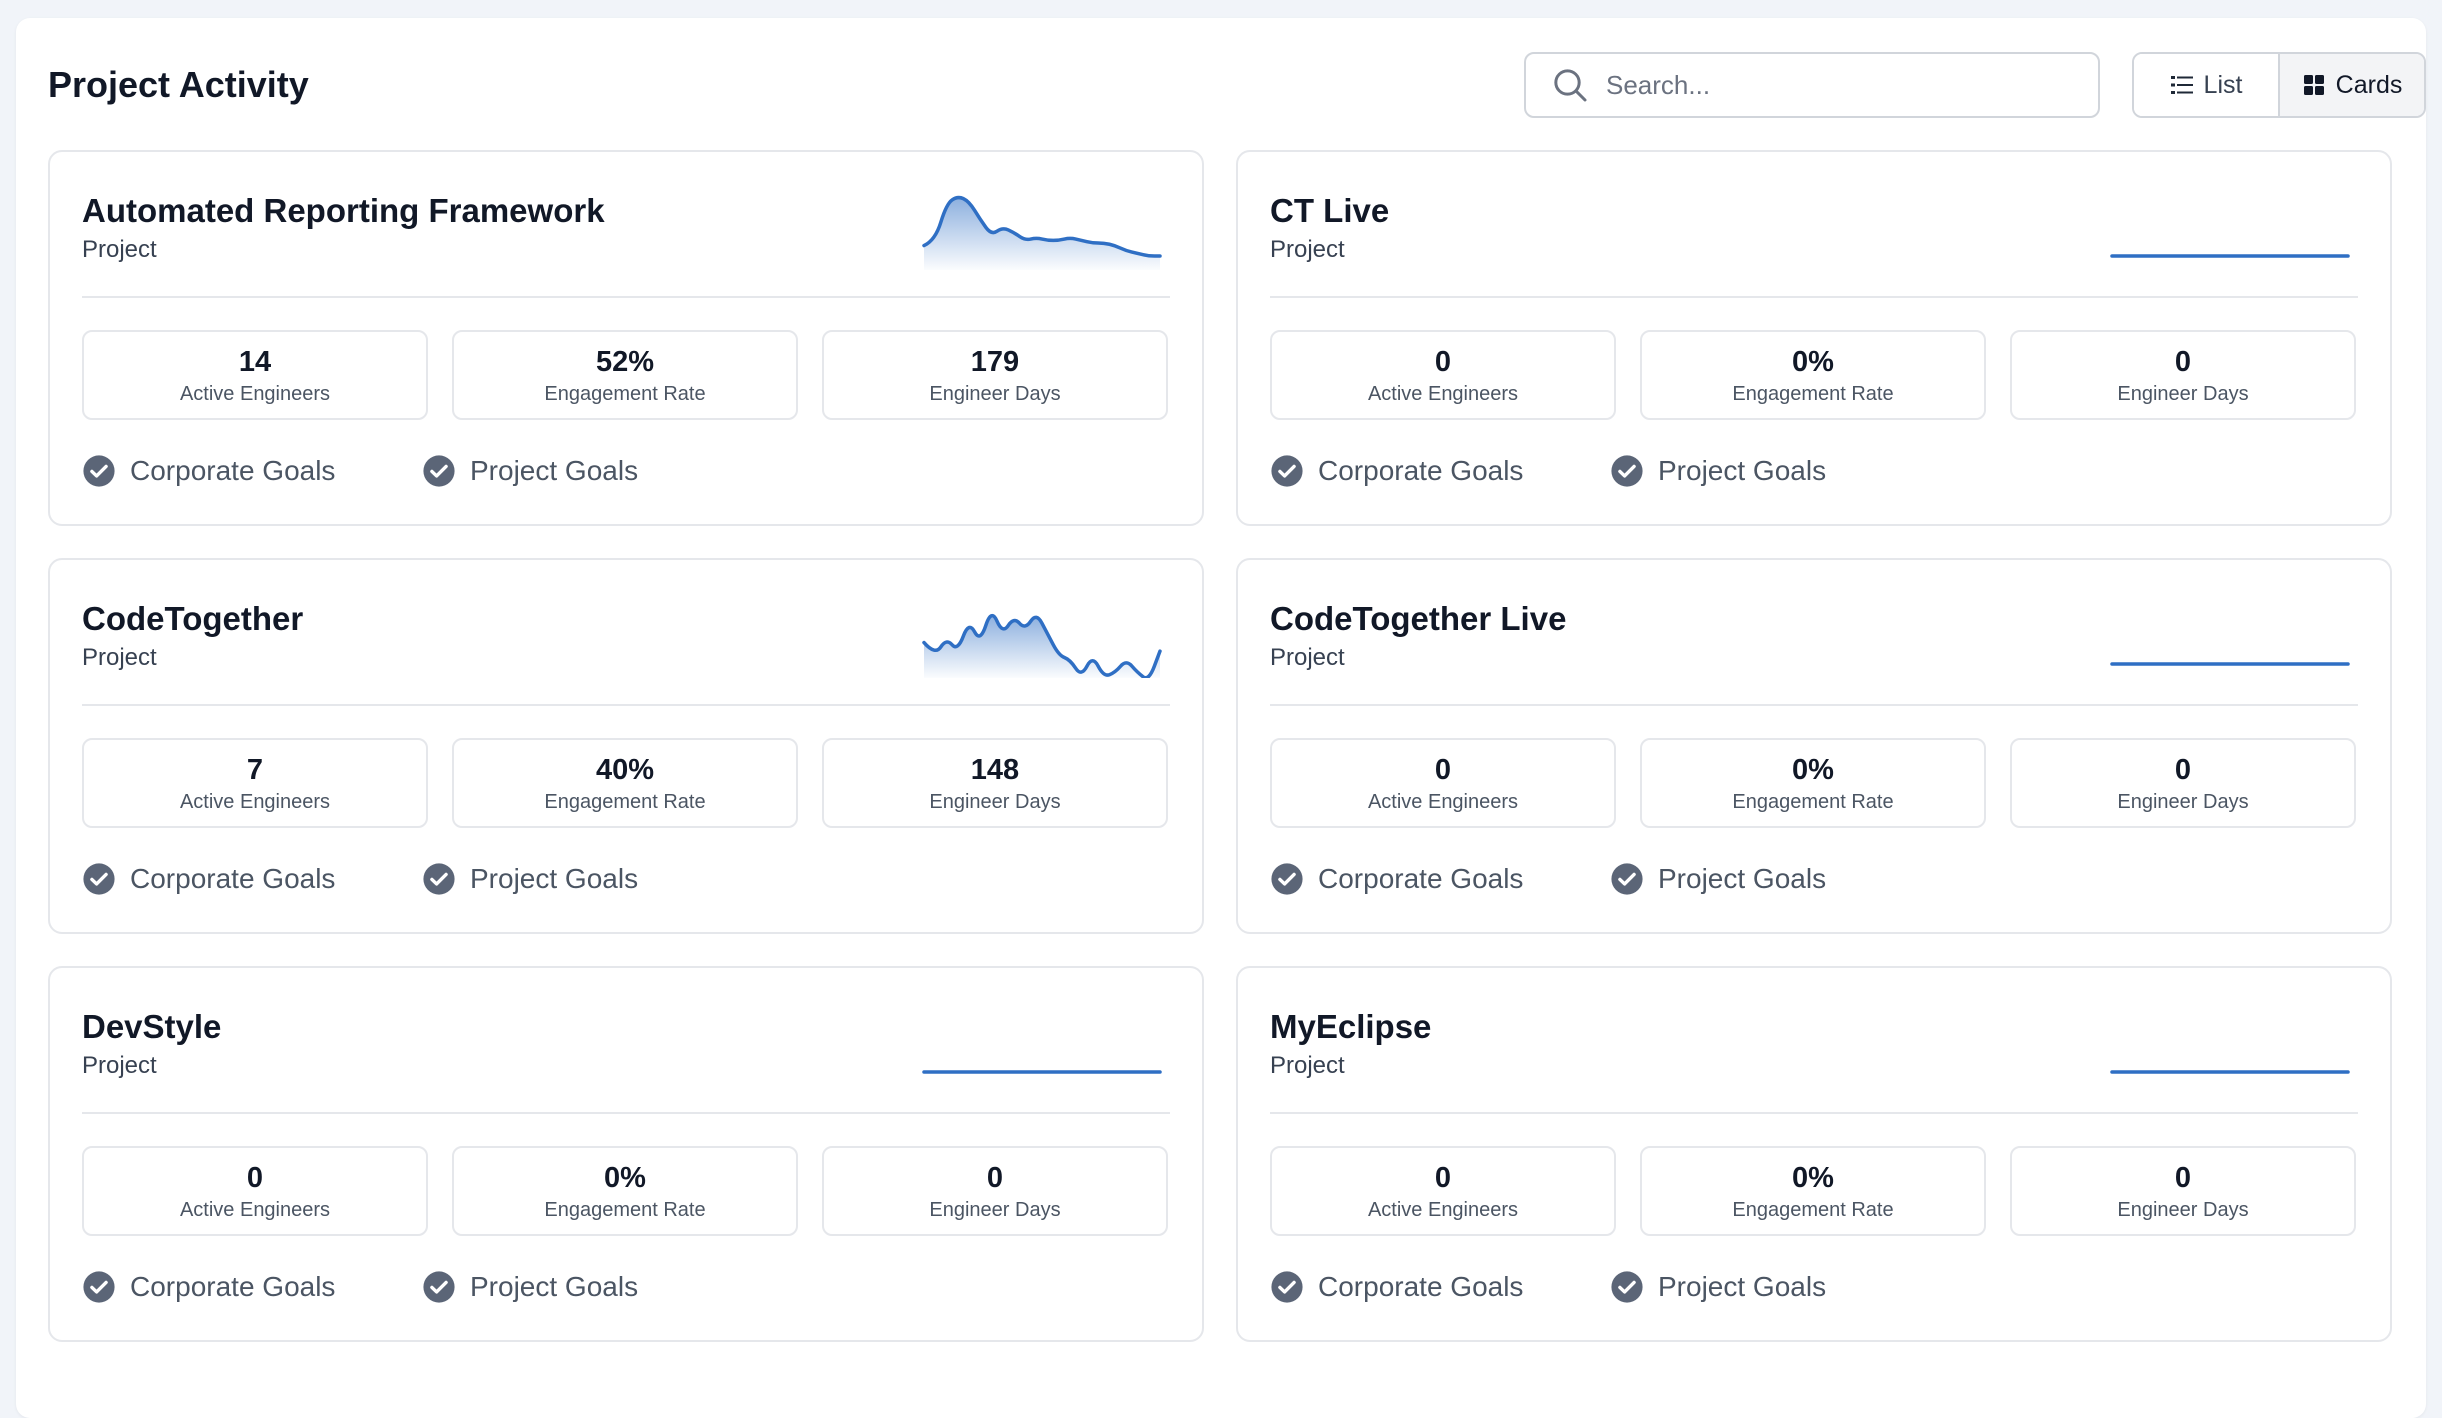 This screenshot has height=1418, width=2442. Describe the element at coordinates (1570, 85) in the screenshot. I see `search-icon` at that location.